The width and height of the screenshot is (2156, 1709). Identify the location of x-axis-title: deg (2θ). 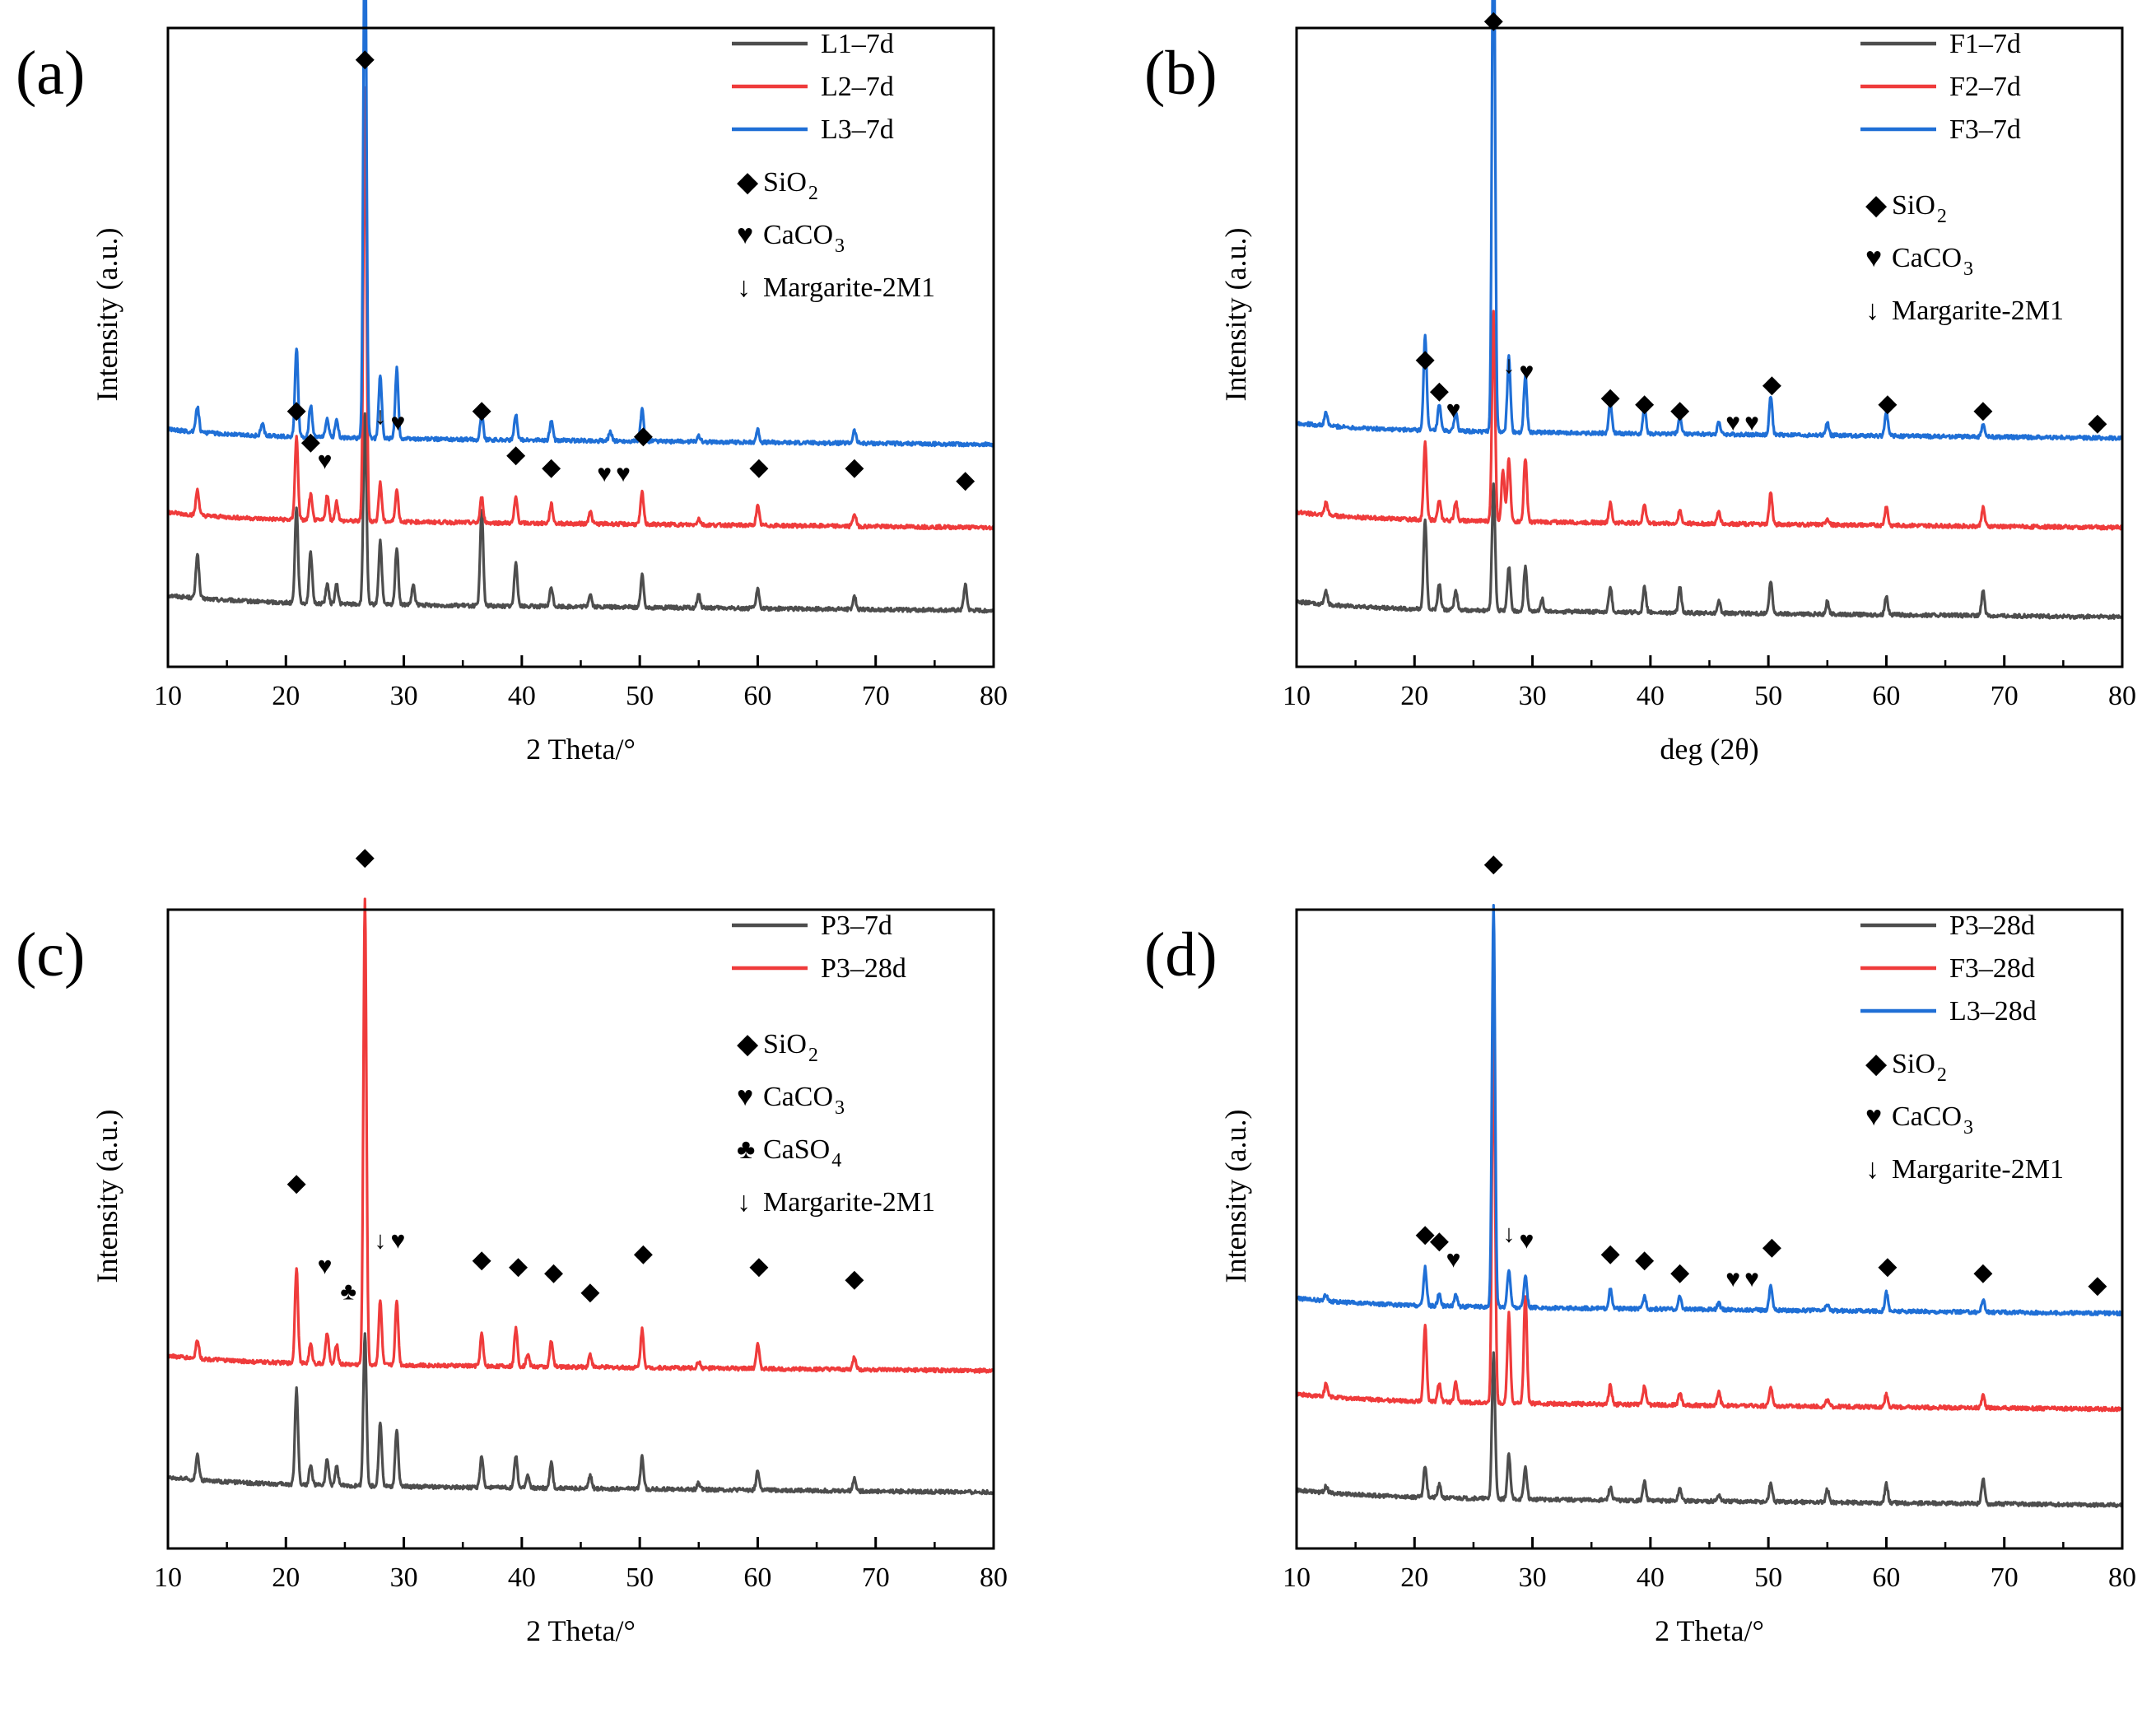
(1709, 749).